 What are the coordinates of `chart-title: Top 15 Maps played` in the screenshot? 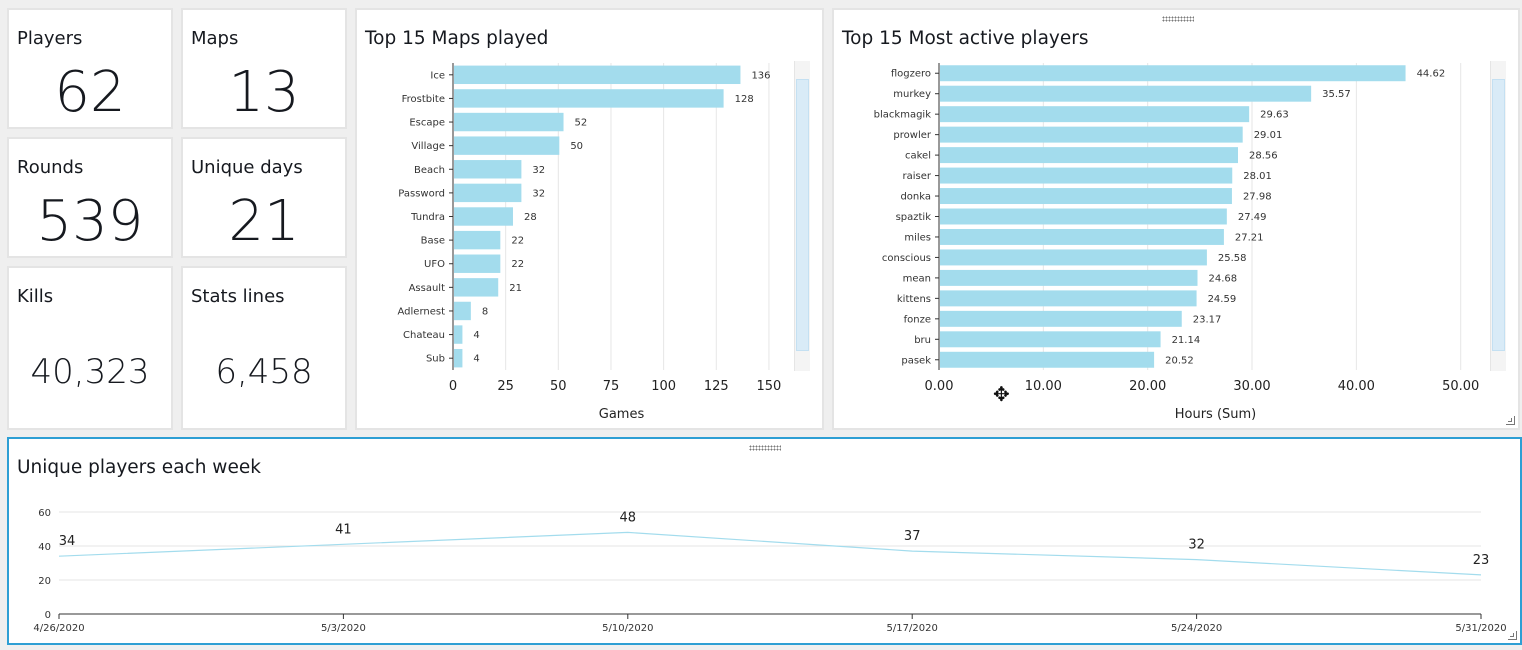 It's located at (457, 38).